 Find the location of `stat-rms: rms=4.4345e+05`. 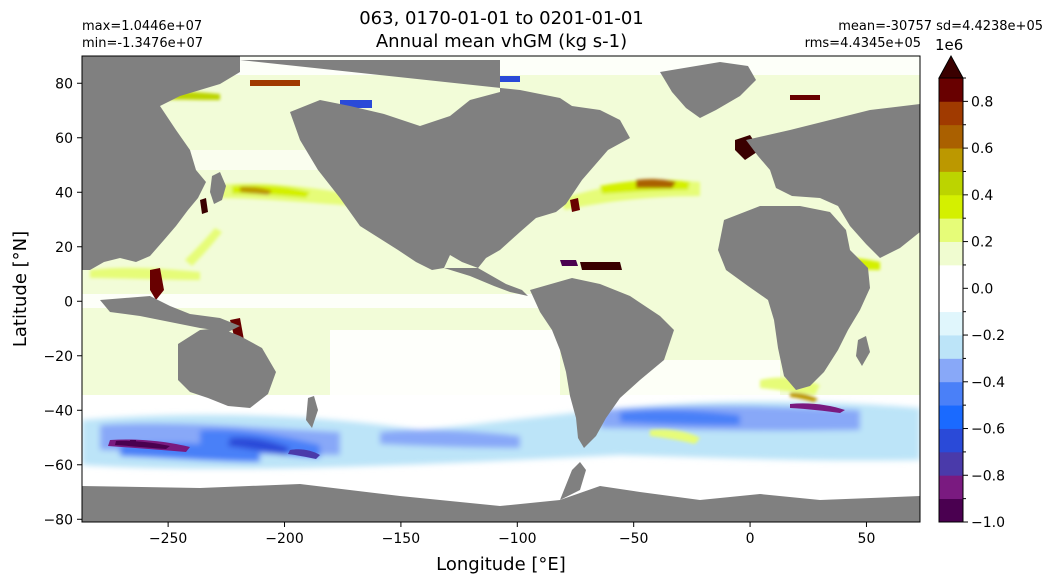

stat-rms: rms=4.4345e+05 is located at coordinates (862, 43).